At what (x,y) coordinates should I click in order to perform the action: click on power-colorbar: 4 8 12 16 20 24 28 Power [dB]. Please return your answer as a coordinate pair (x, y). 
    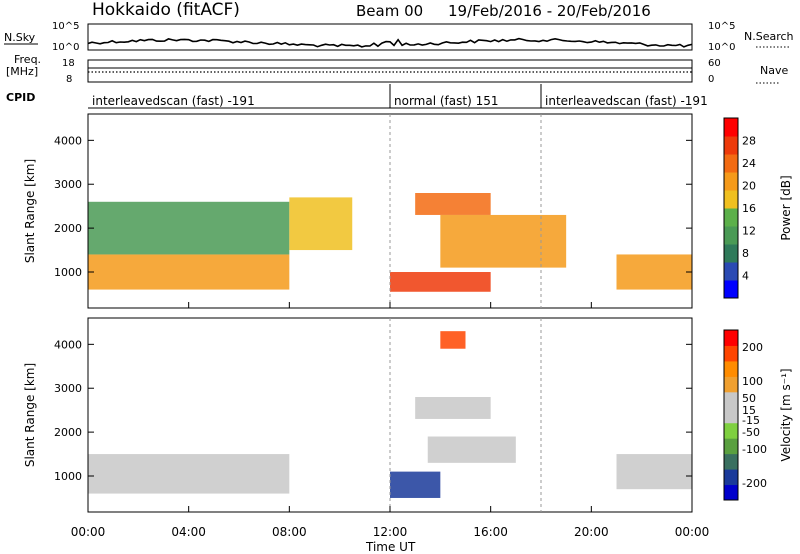
    Looking at the image, I should click on (758, 208).